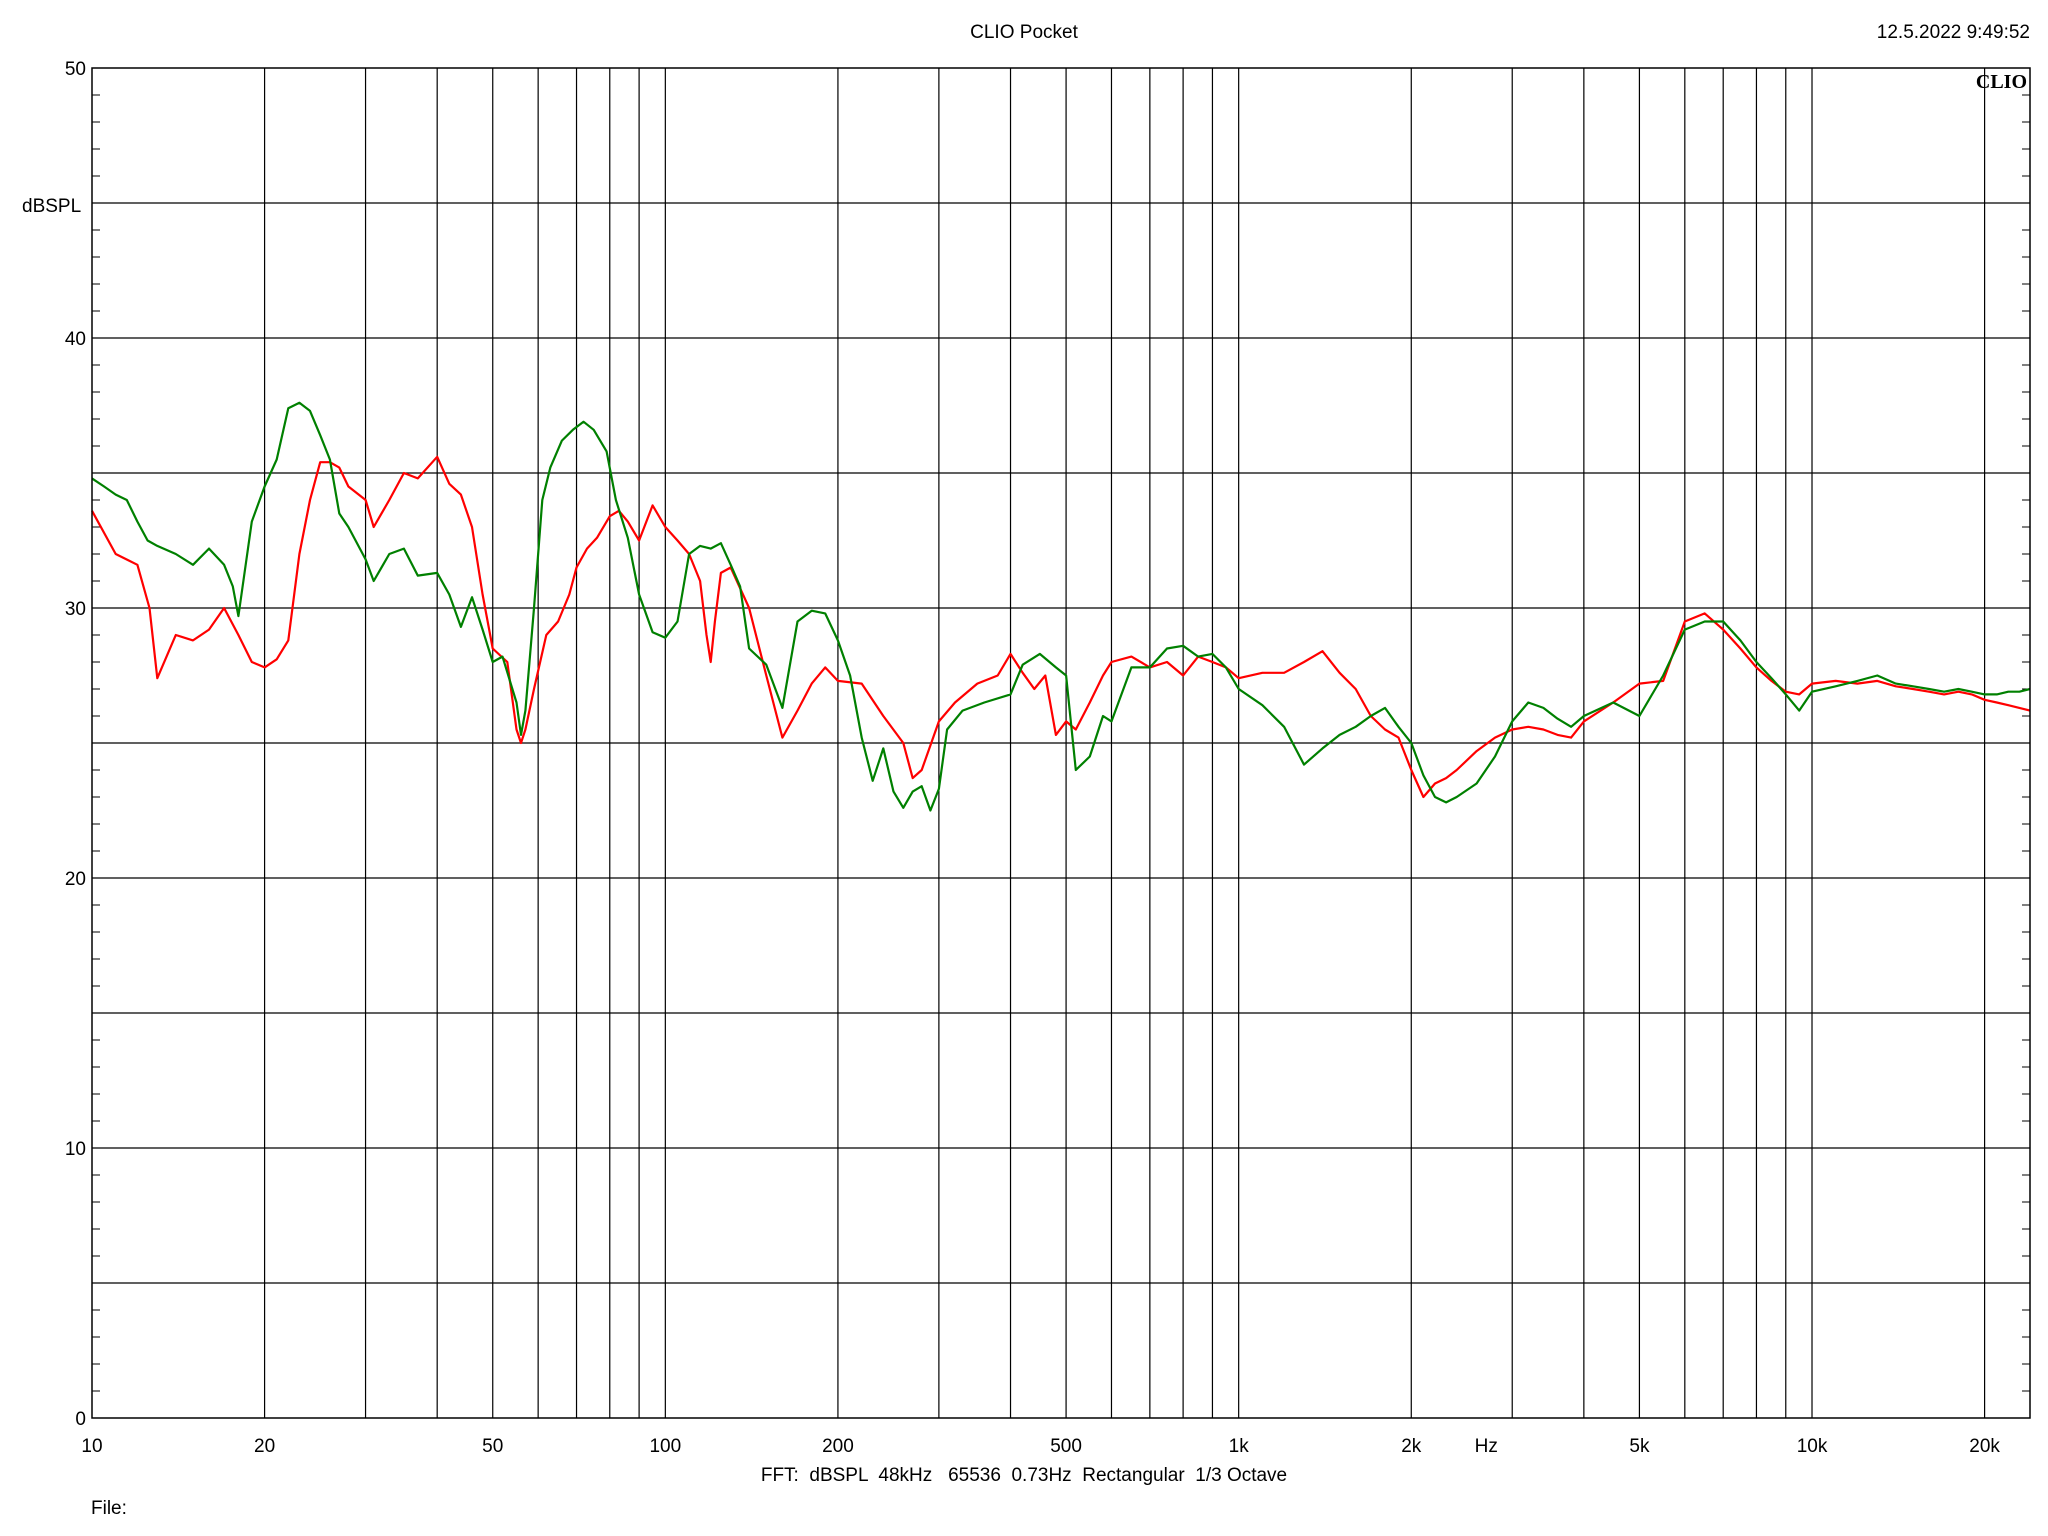  I want to click on x-tick-label: 500, so click(1066, 1446).